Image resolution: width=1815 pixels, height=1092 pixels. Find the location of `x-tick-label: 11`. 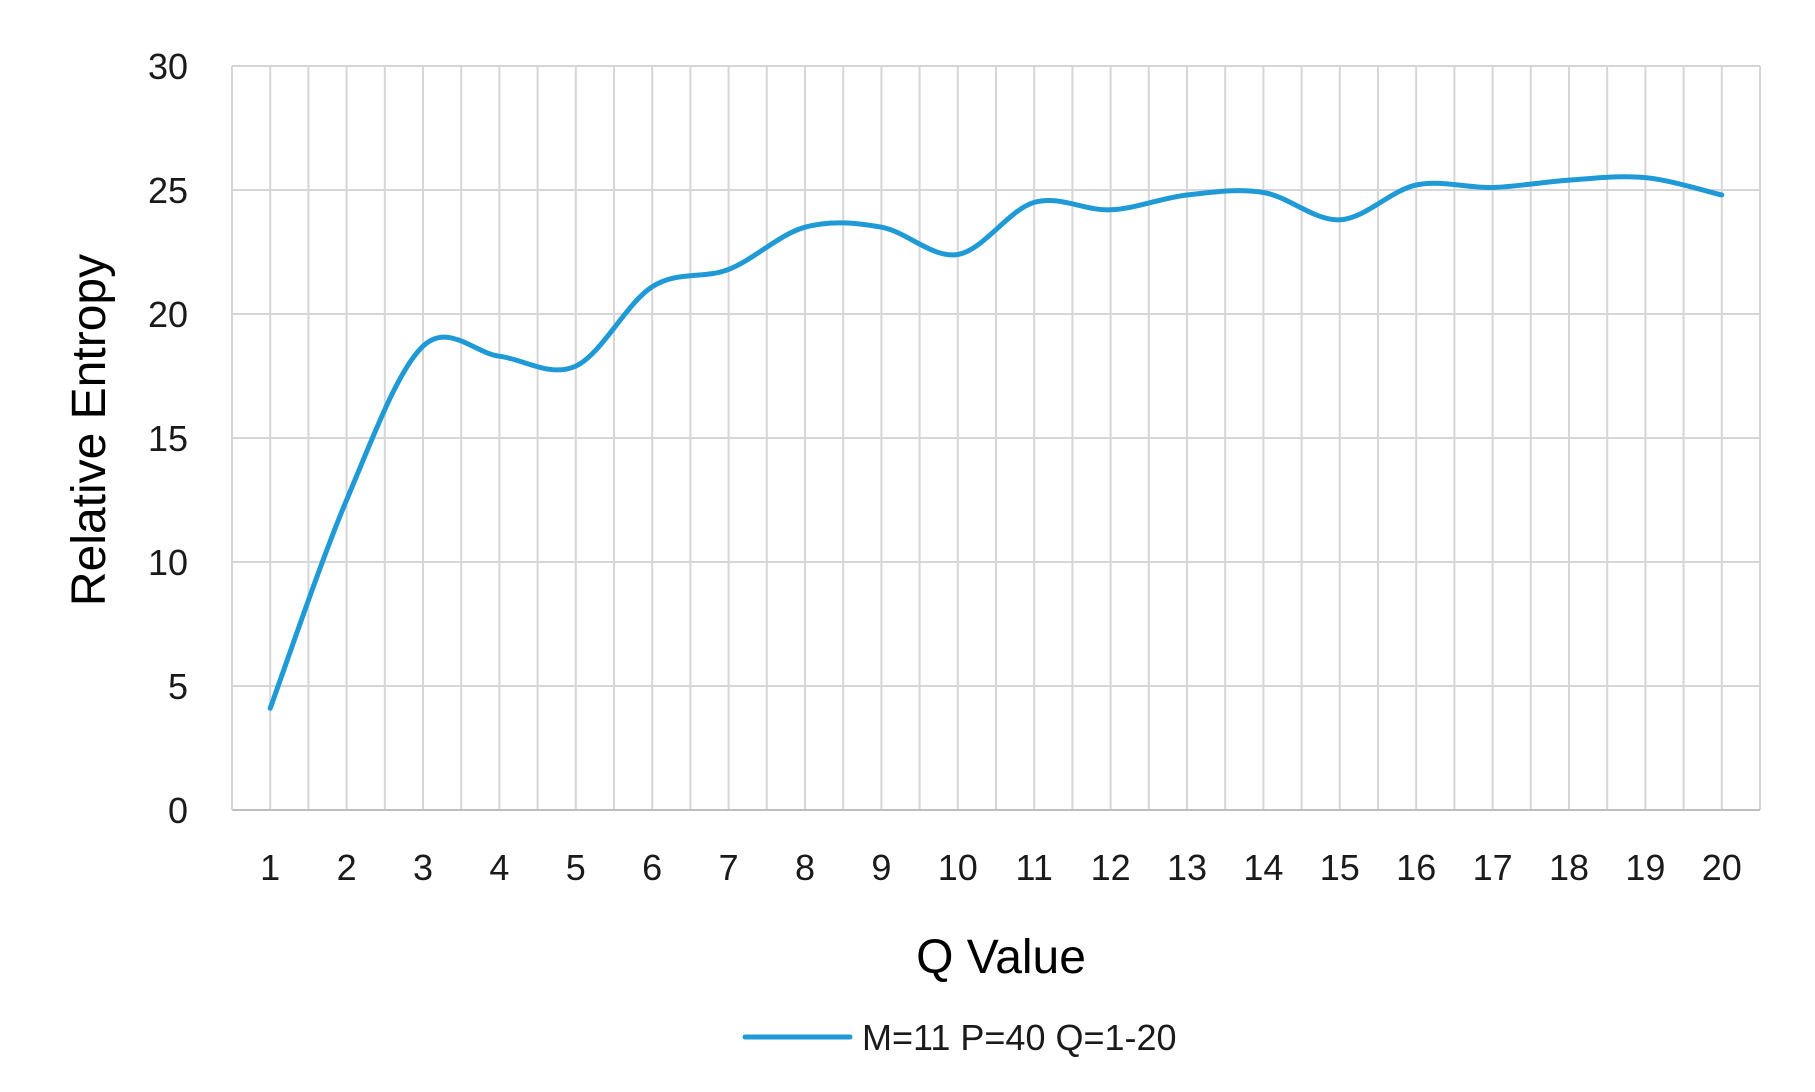

x-tick-label: 11 is located at coordinates (1034, 867).